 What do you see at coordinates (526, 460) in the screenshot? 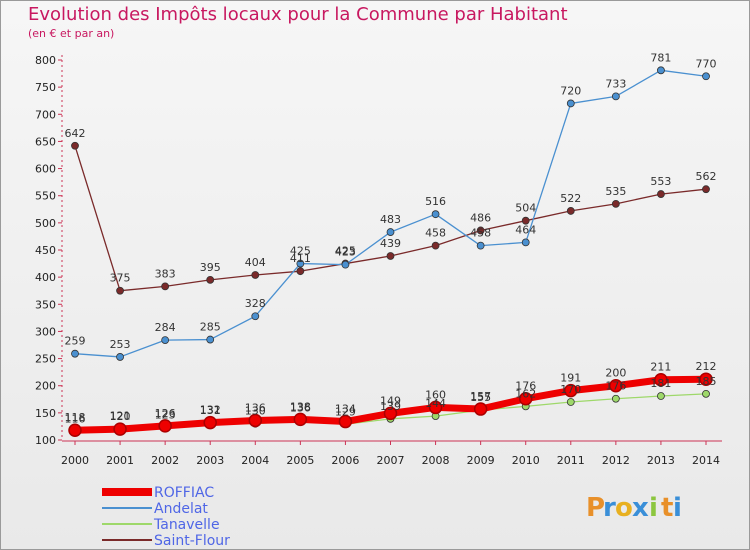
I see `x-tick-label: 2010` at bounding box center [526, 460].